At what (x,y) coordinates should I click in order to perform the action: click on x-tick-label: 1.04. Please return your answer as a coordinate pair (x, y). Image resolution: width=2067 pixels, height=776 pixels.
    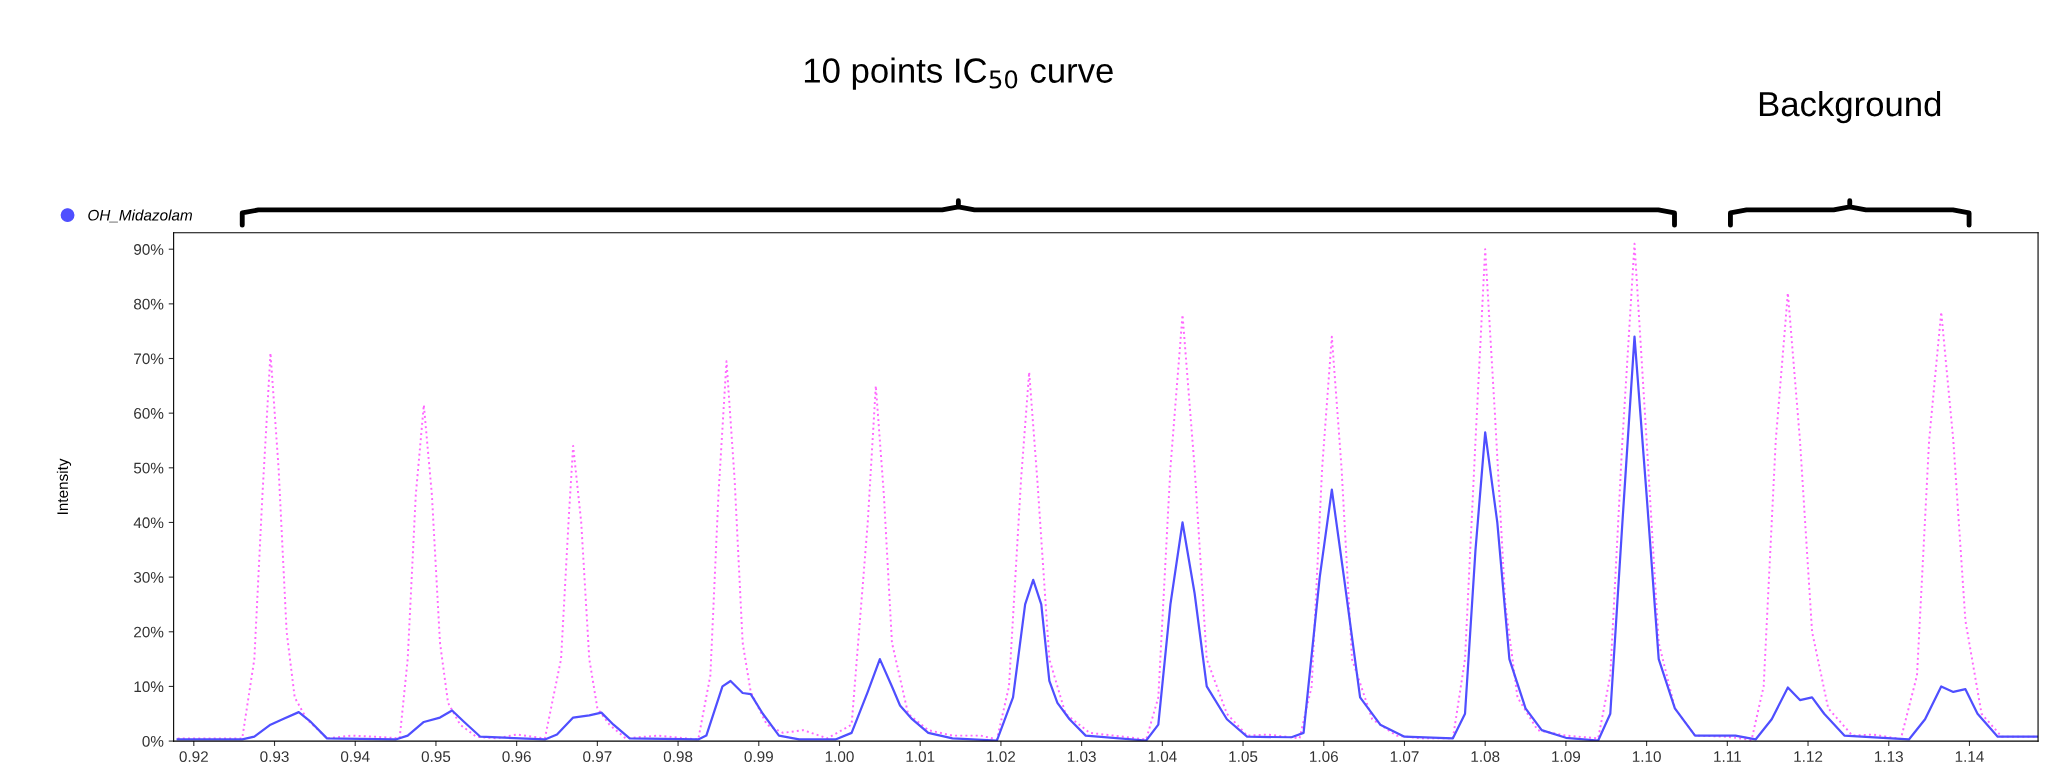
    Looking at the image, I should click on (1162, 757).